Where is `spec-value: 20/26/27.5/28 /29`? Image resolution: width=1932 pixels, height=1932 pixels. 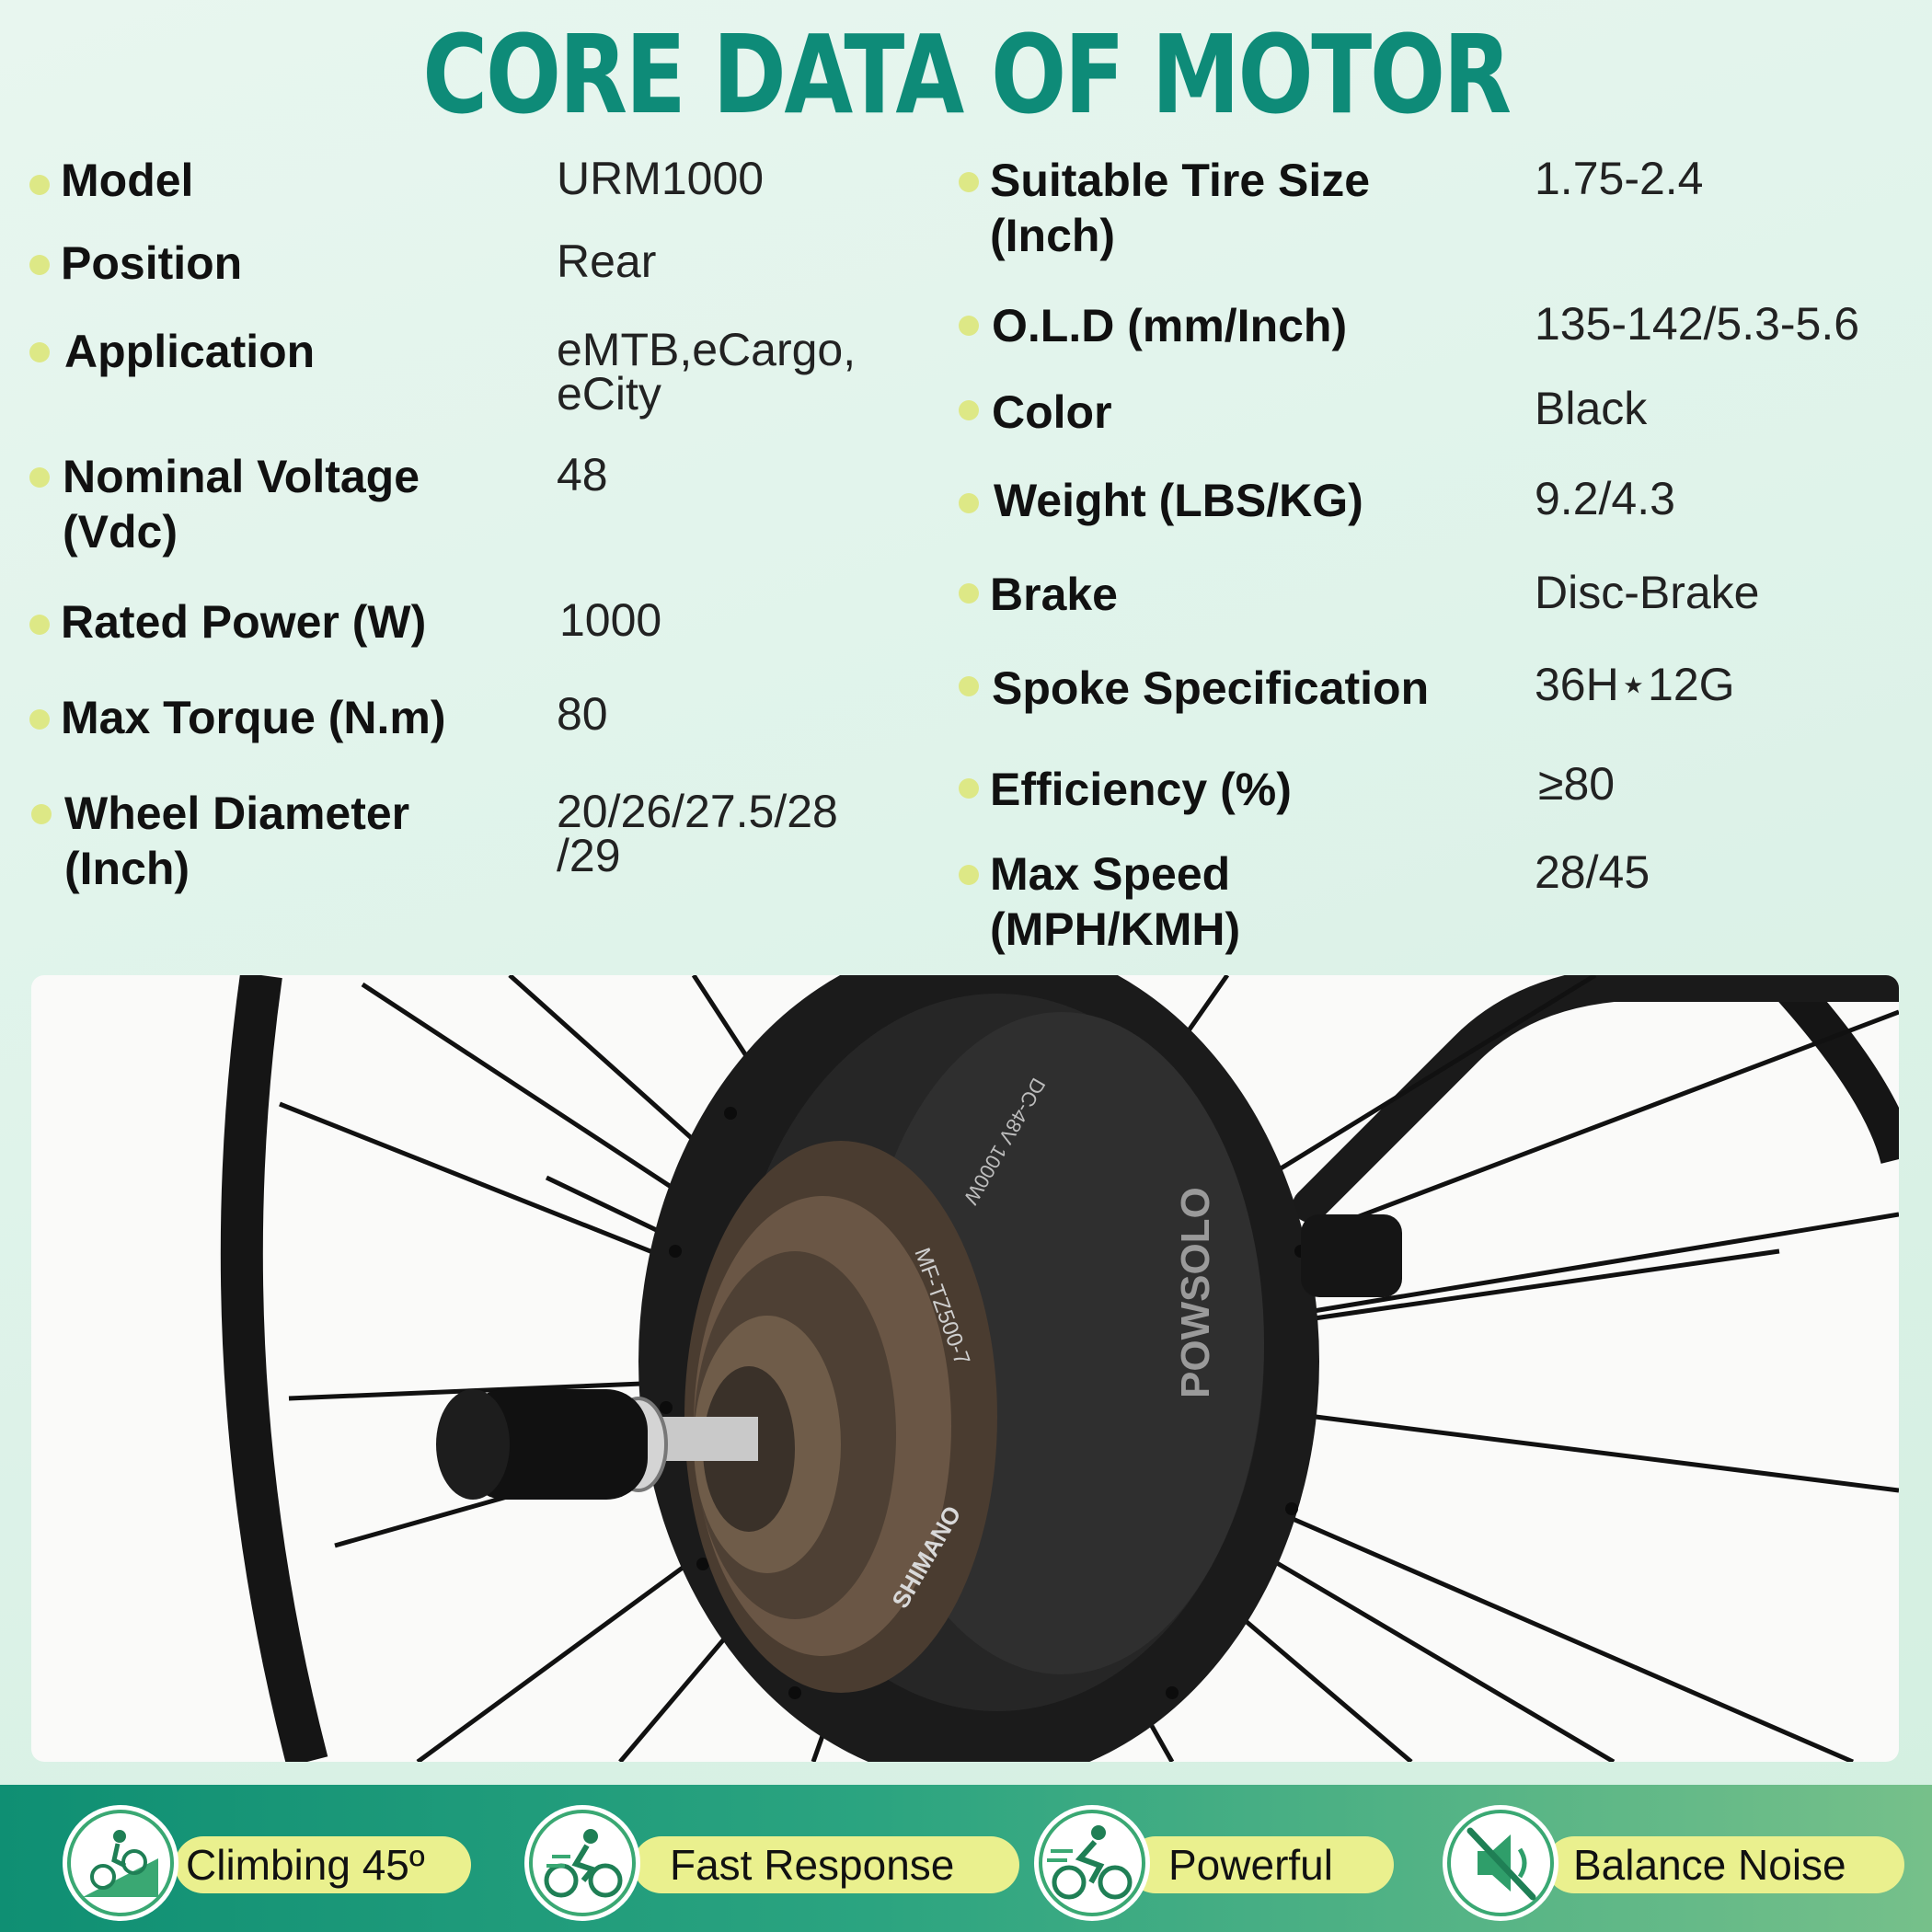 spec-value: 20/26/27.5/28 /29 is located at coordinates (697, 833).